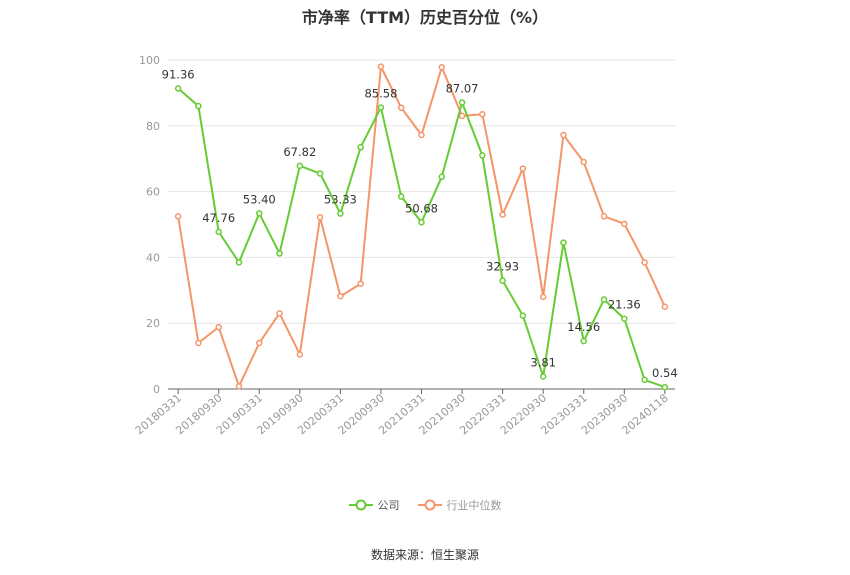 This screenshot has height=575, width=850. Describe the element at coordinates (543, 362) in the screenshot. I see `data-label: 3.81` at that location.